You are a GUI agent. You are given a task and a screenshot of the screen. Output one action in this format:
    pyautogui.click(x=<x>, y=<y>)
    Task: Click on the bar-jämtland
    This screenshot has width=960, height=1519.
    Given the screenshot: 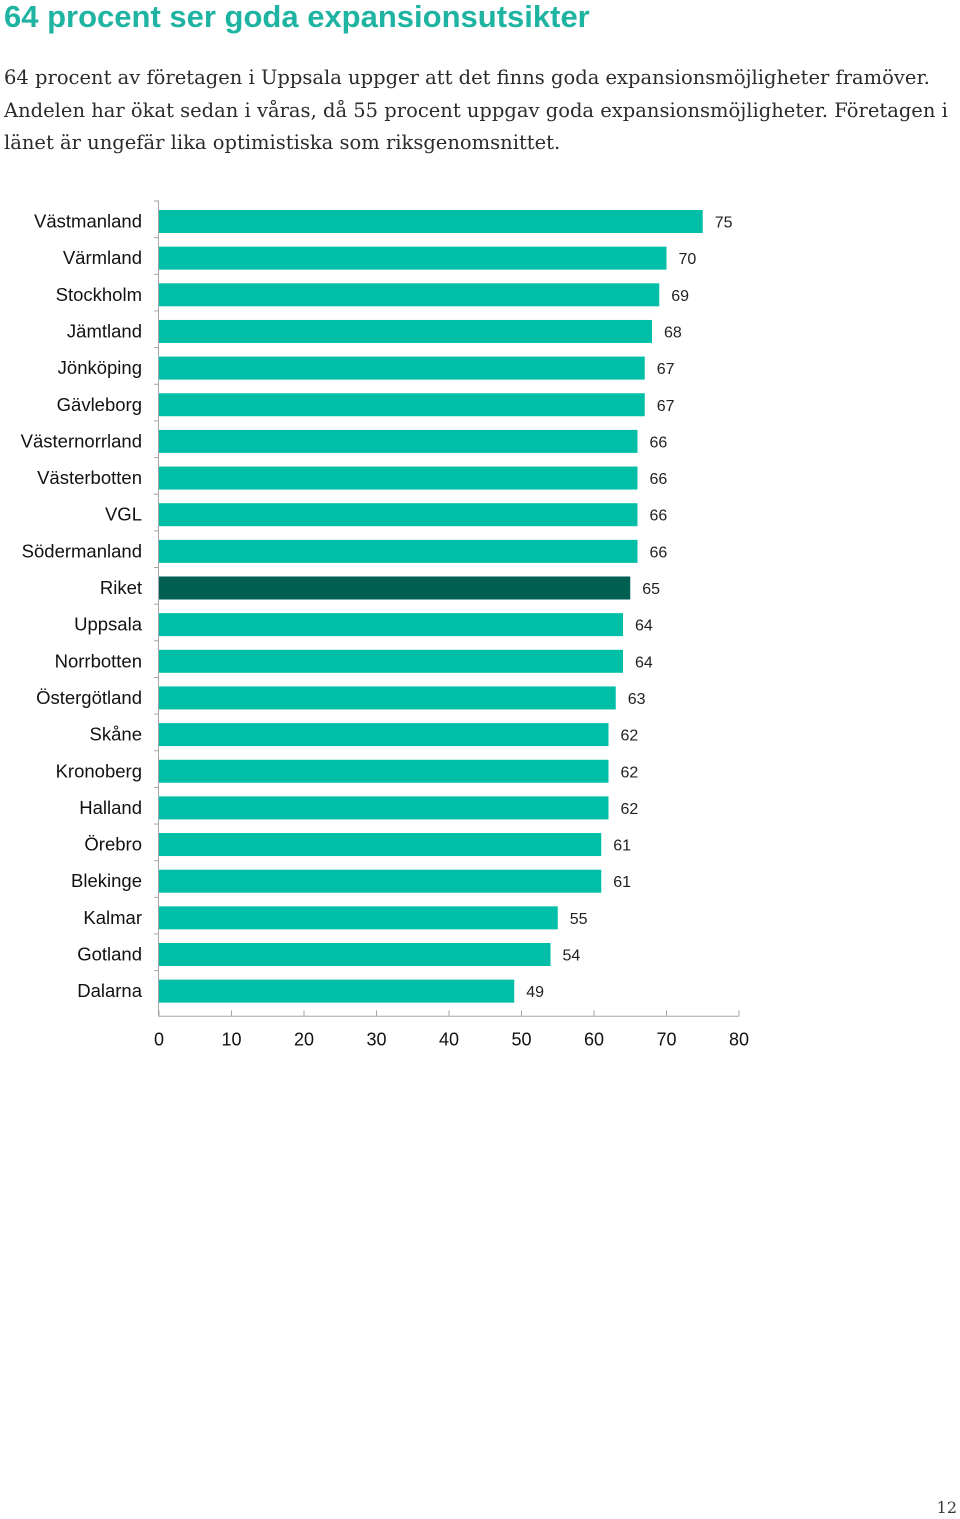 What is the action you would take?
    pyautogui.click(x=405, y=331)
    